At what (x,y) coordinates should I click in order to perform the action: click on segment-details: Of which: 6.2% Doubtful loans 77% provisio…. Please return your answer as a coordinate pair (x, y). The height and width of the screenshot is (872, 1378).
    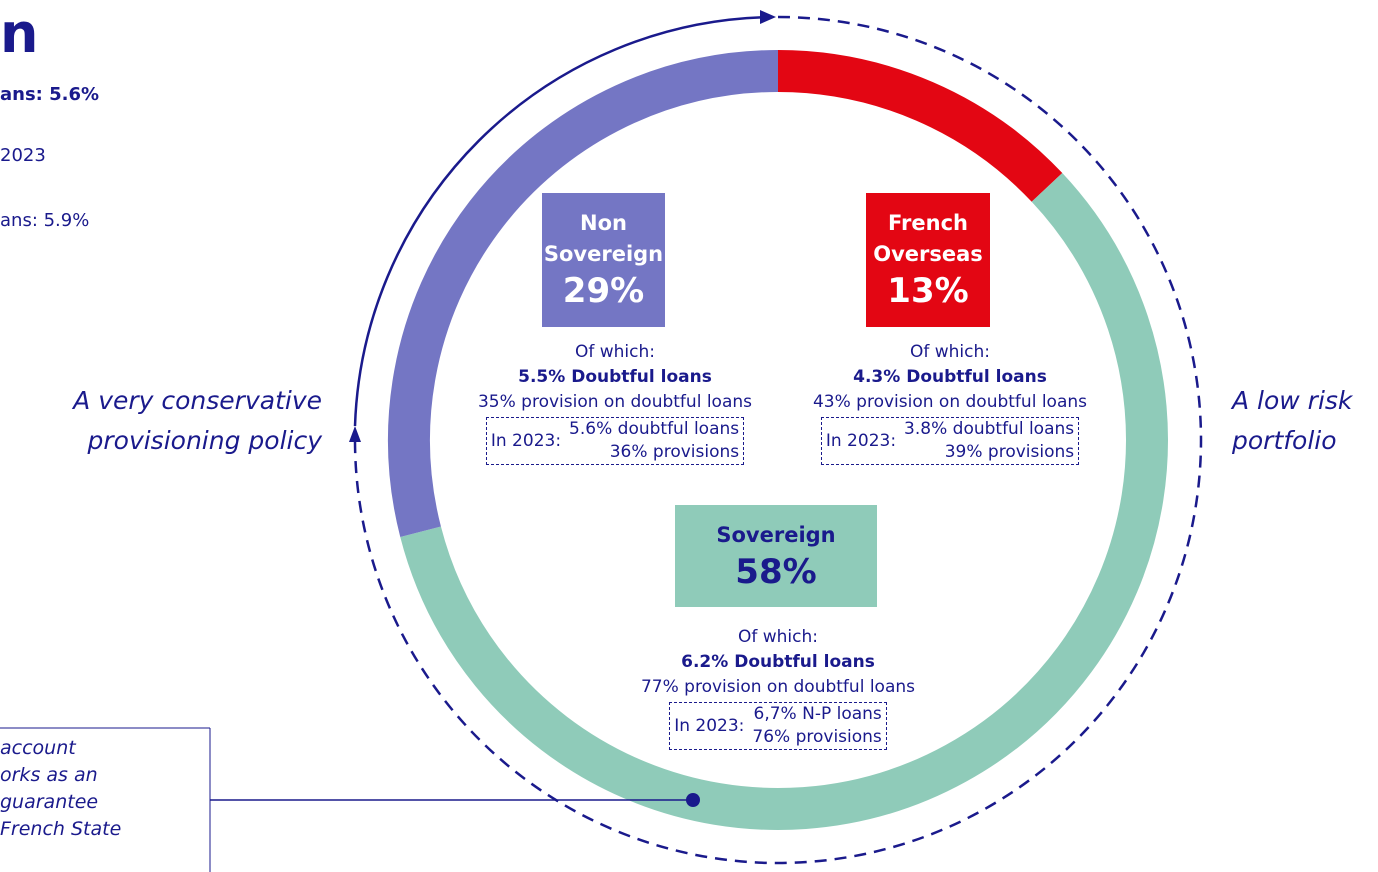
    Looking at the image, I should click on (778, 687).